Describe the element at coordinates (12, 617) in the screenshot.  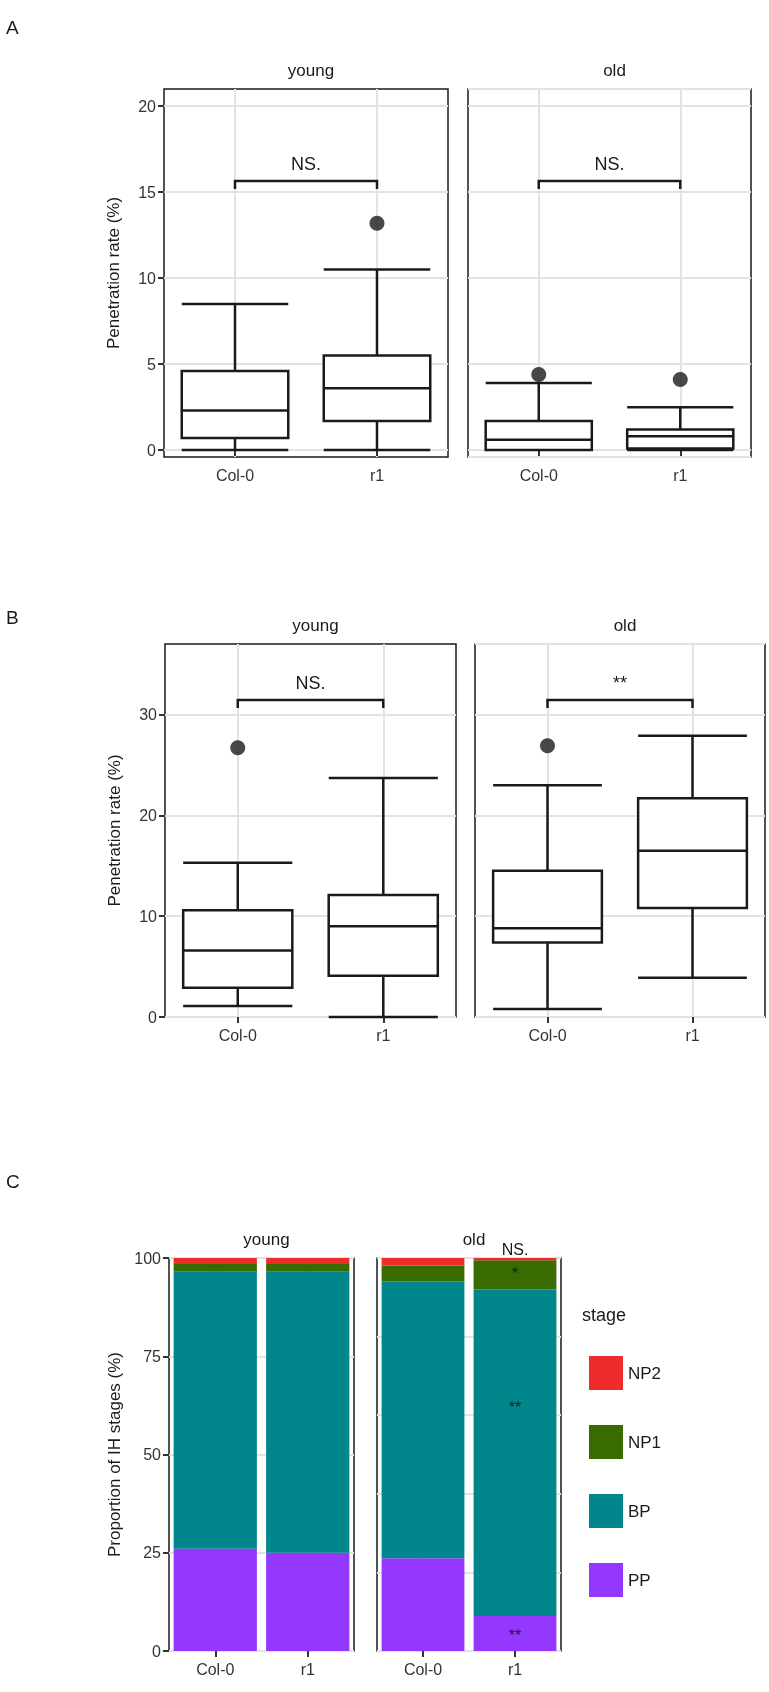
I see `text: B` at that location.